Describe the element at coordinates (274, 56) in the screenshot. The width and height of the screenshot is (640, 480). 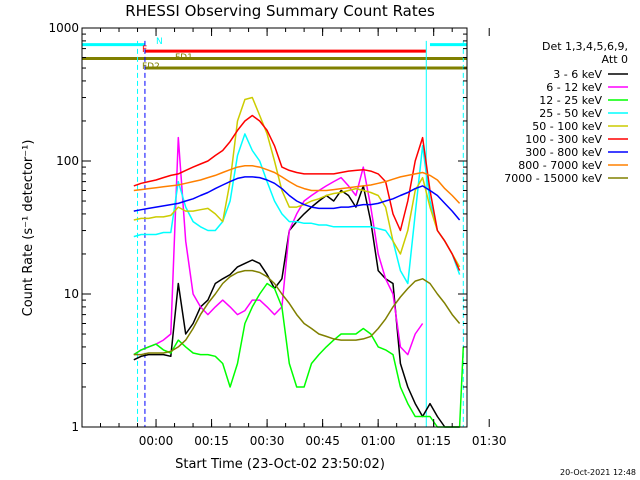
I see `flag-bars` at that location.